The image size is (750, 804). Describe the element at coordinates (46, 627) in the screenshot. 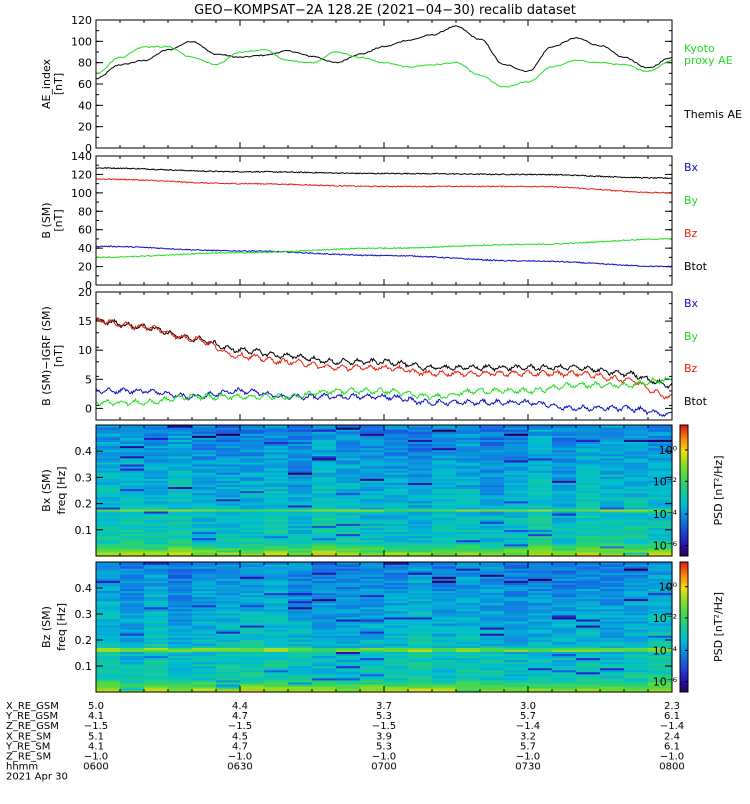

I see `y-axis-label: Bz (SM)` at that location.